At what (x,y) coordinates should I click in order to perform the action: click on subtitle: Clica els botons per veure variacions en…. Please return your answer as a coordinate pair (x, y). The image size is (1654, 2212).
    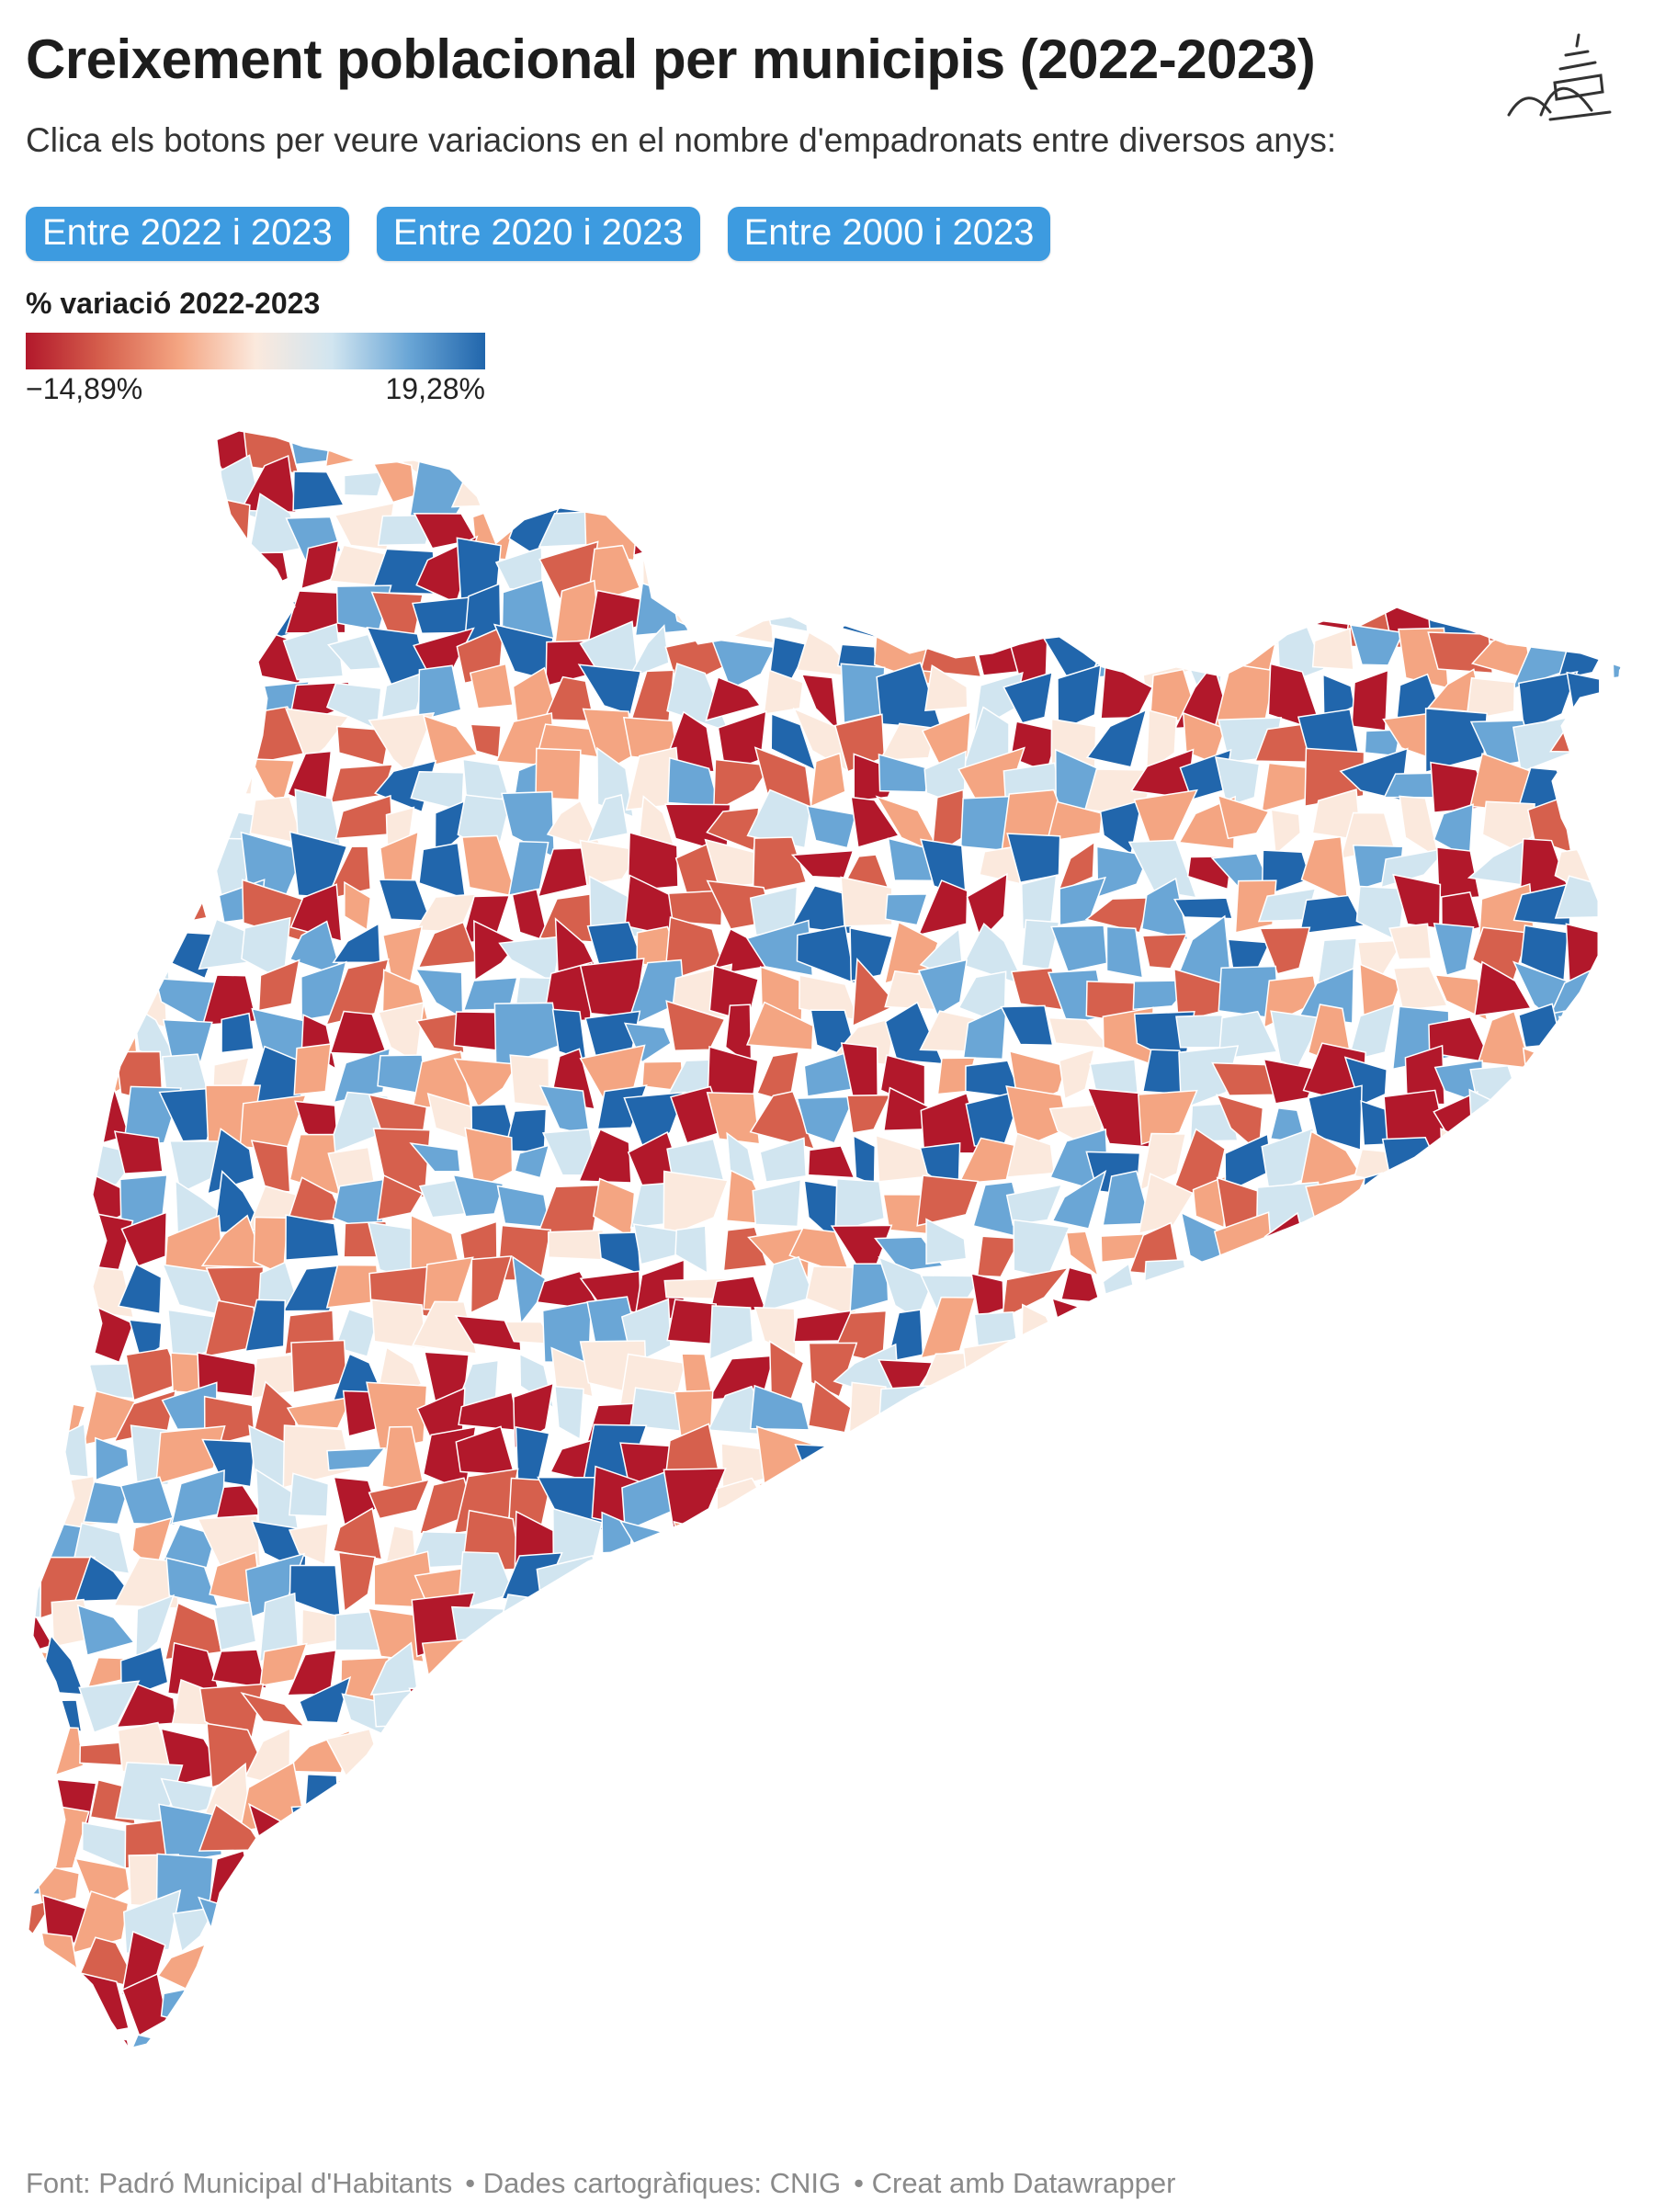
    Looking at the image, I should click on (681, 140).